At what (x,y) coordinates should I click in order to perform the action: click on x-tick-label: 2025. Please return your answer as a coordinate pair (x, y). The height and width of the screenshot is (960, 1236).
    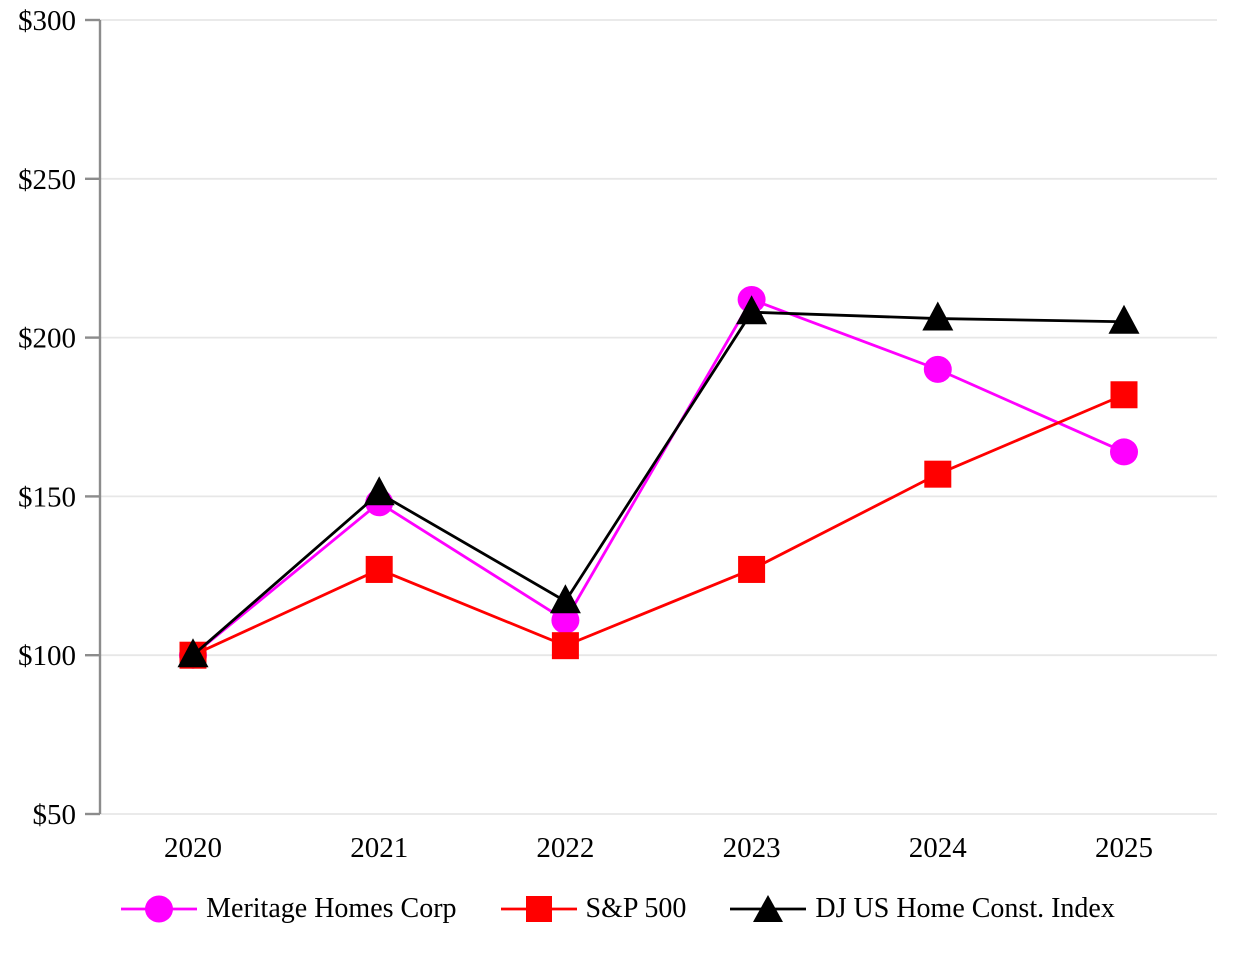
    Looking at the image, I should click on (1124, 848).